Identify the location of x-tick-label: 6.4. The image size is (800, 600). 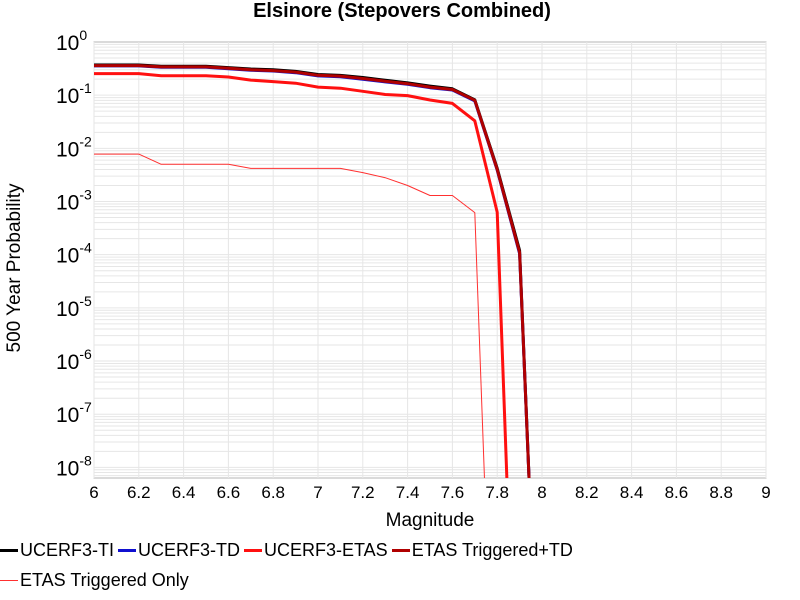
(184, 492).